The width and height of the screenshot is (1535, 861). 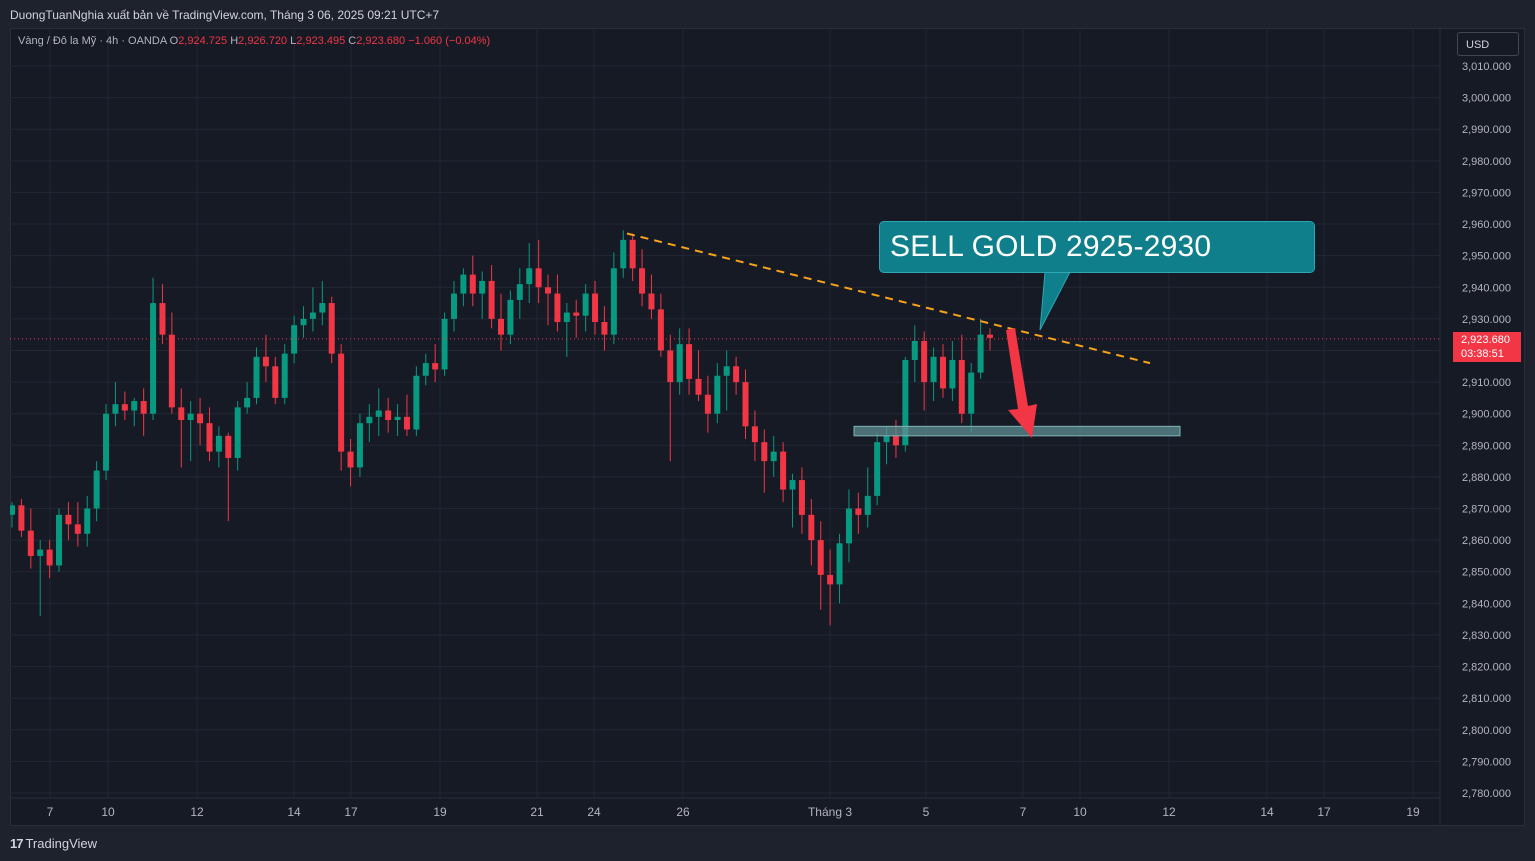 What do you see at coordinates (61, 843) in the screenshot?
I see `brand-name: TradingView` at bounding box center [61, 843].